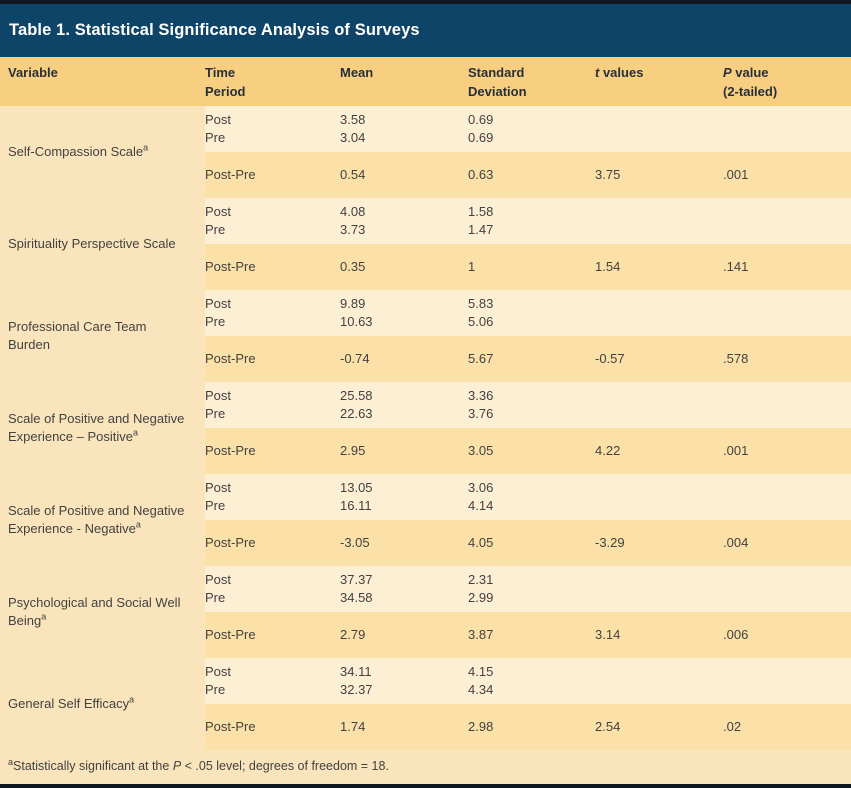 The height and width of the screenshot is (788, 851). I want to click on p-cell: .001, so click(736, 174).